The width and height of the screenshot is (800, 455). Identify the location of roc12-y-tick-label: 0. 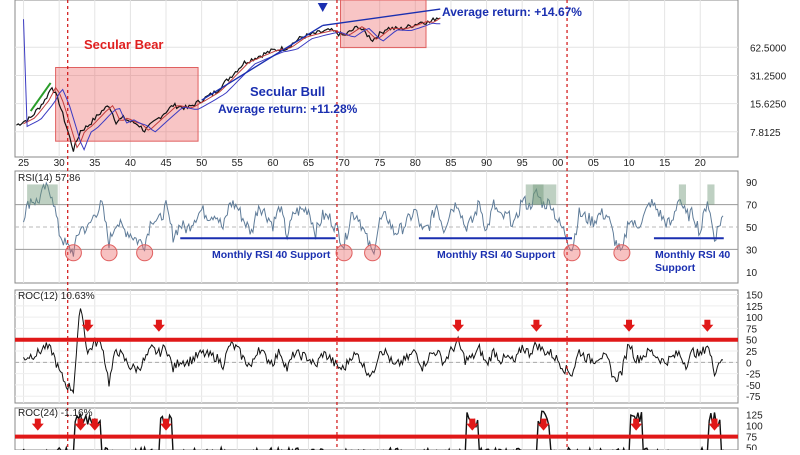
(749, 363).